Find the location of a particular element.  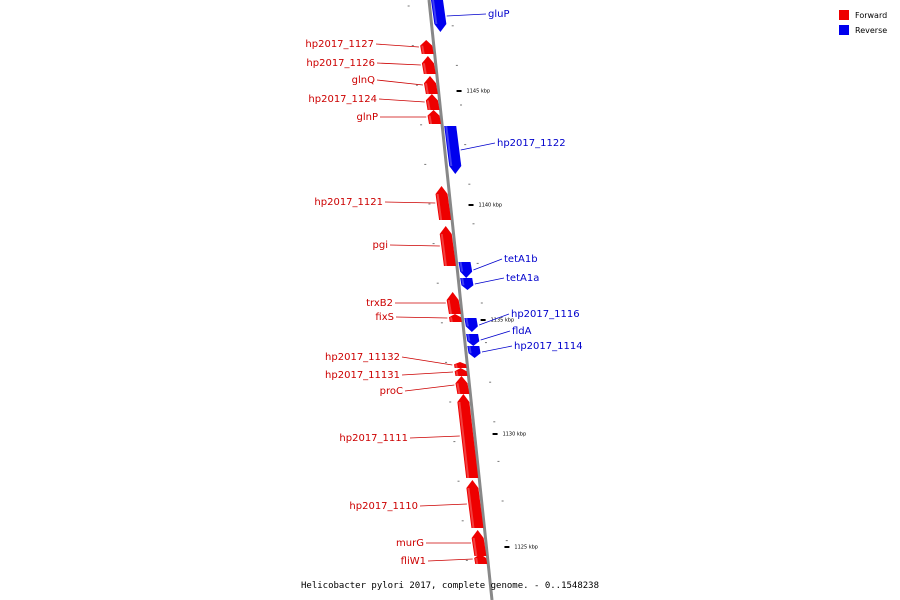

gene-gluP: gluP is located at coordinates (470, 16).